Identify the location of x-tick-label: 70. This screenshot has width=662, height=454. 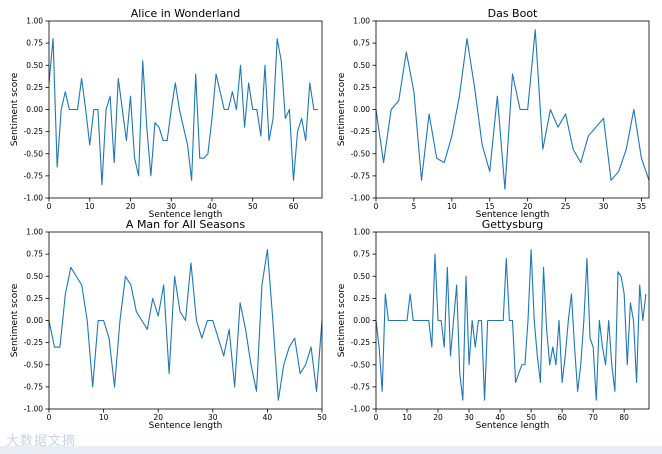
(593, 417).